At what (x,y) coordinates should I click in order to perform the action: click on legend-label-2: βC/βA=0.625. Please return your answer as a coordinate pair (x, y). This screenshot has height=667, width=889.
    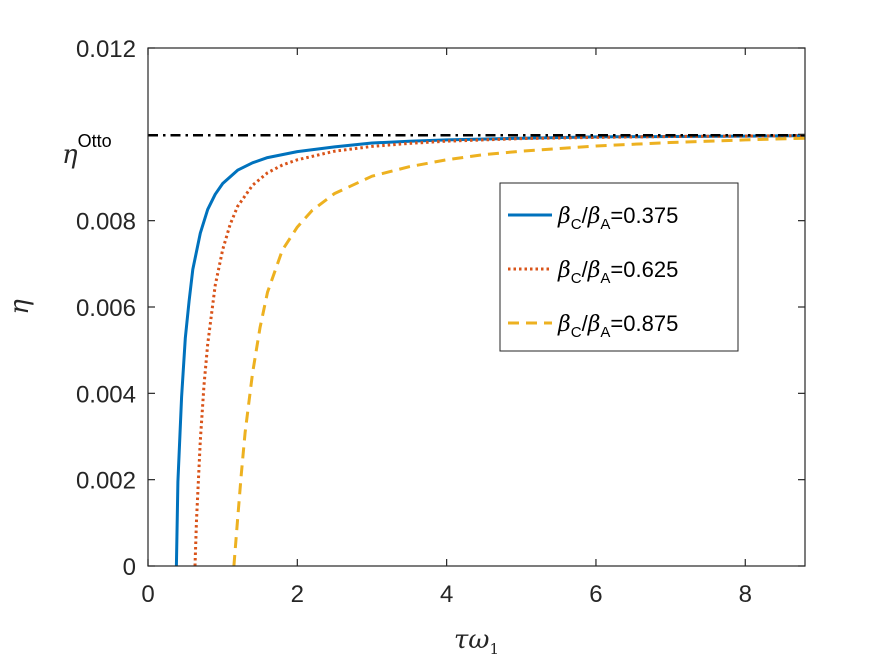
    Looking at the image, I should click on (617, 272).